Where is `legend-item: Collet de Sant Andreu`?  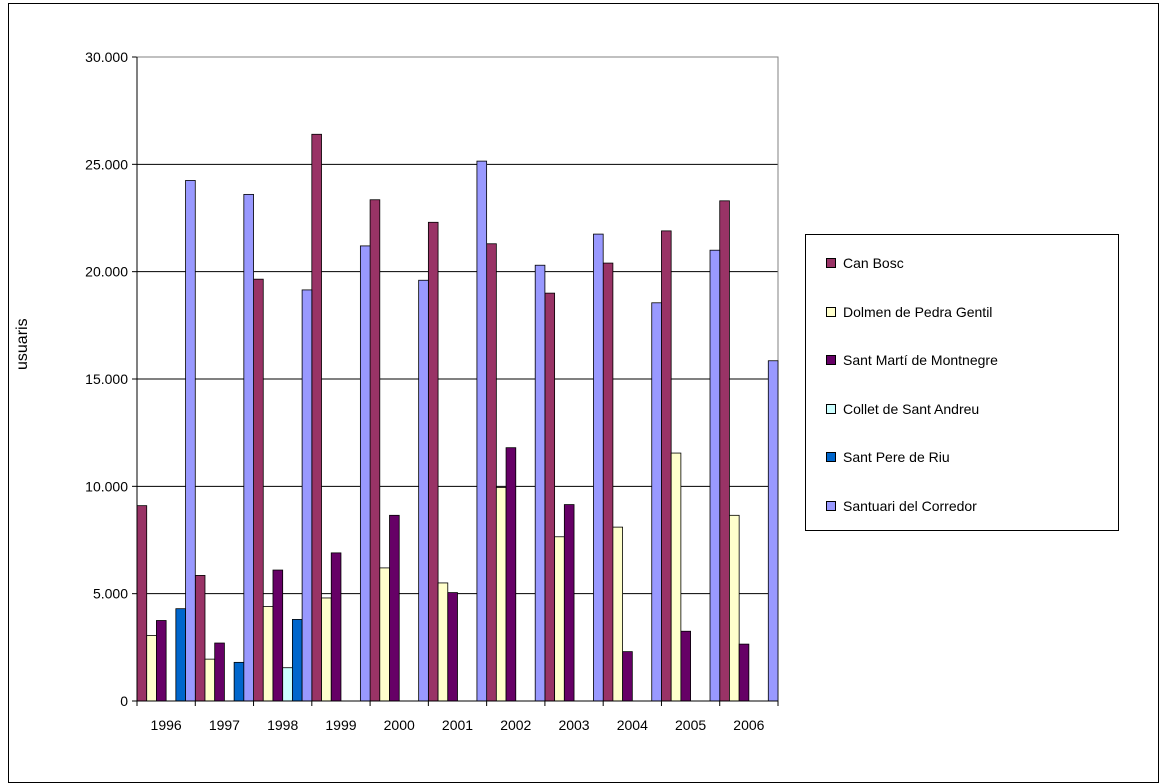
legend-item: Collet de Sant Andreu is located at coordinates (902, 409).